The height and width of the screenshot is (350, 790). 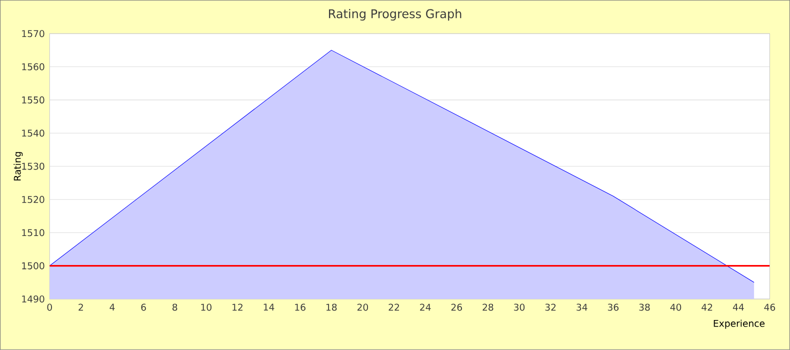 I want to click on x-tick-label: 16, so click(x=300, y=307).